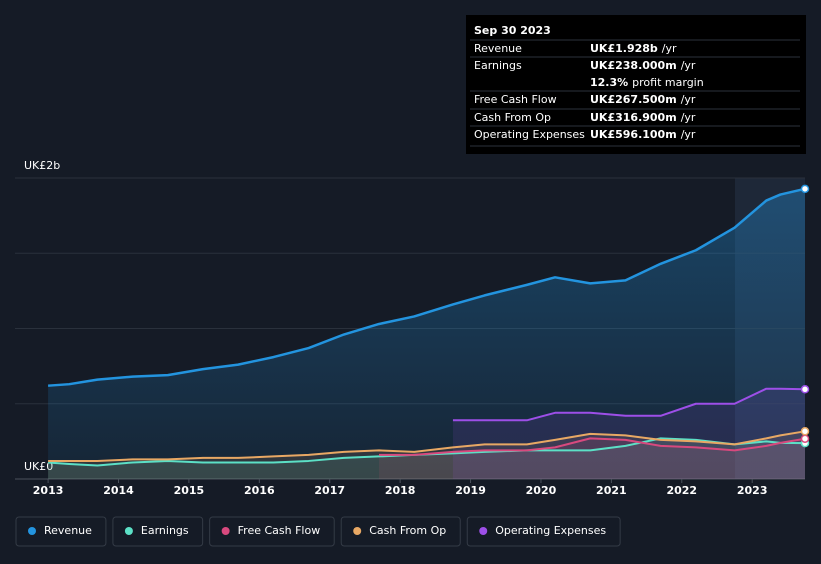 This screenshot has height=564, width=821. Describe the element at coordinates (633, 65) in the screenshot. I see `tooltip-value: UK£238.000m` at that location.